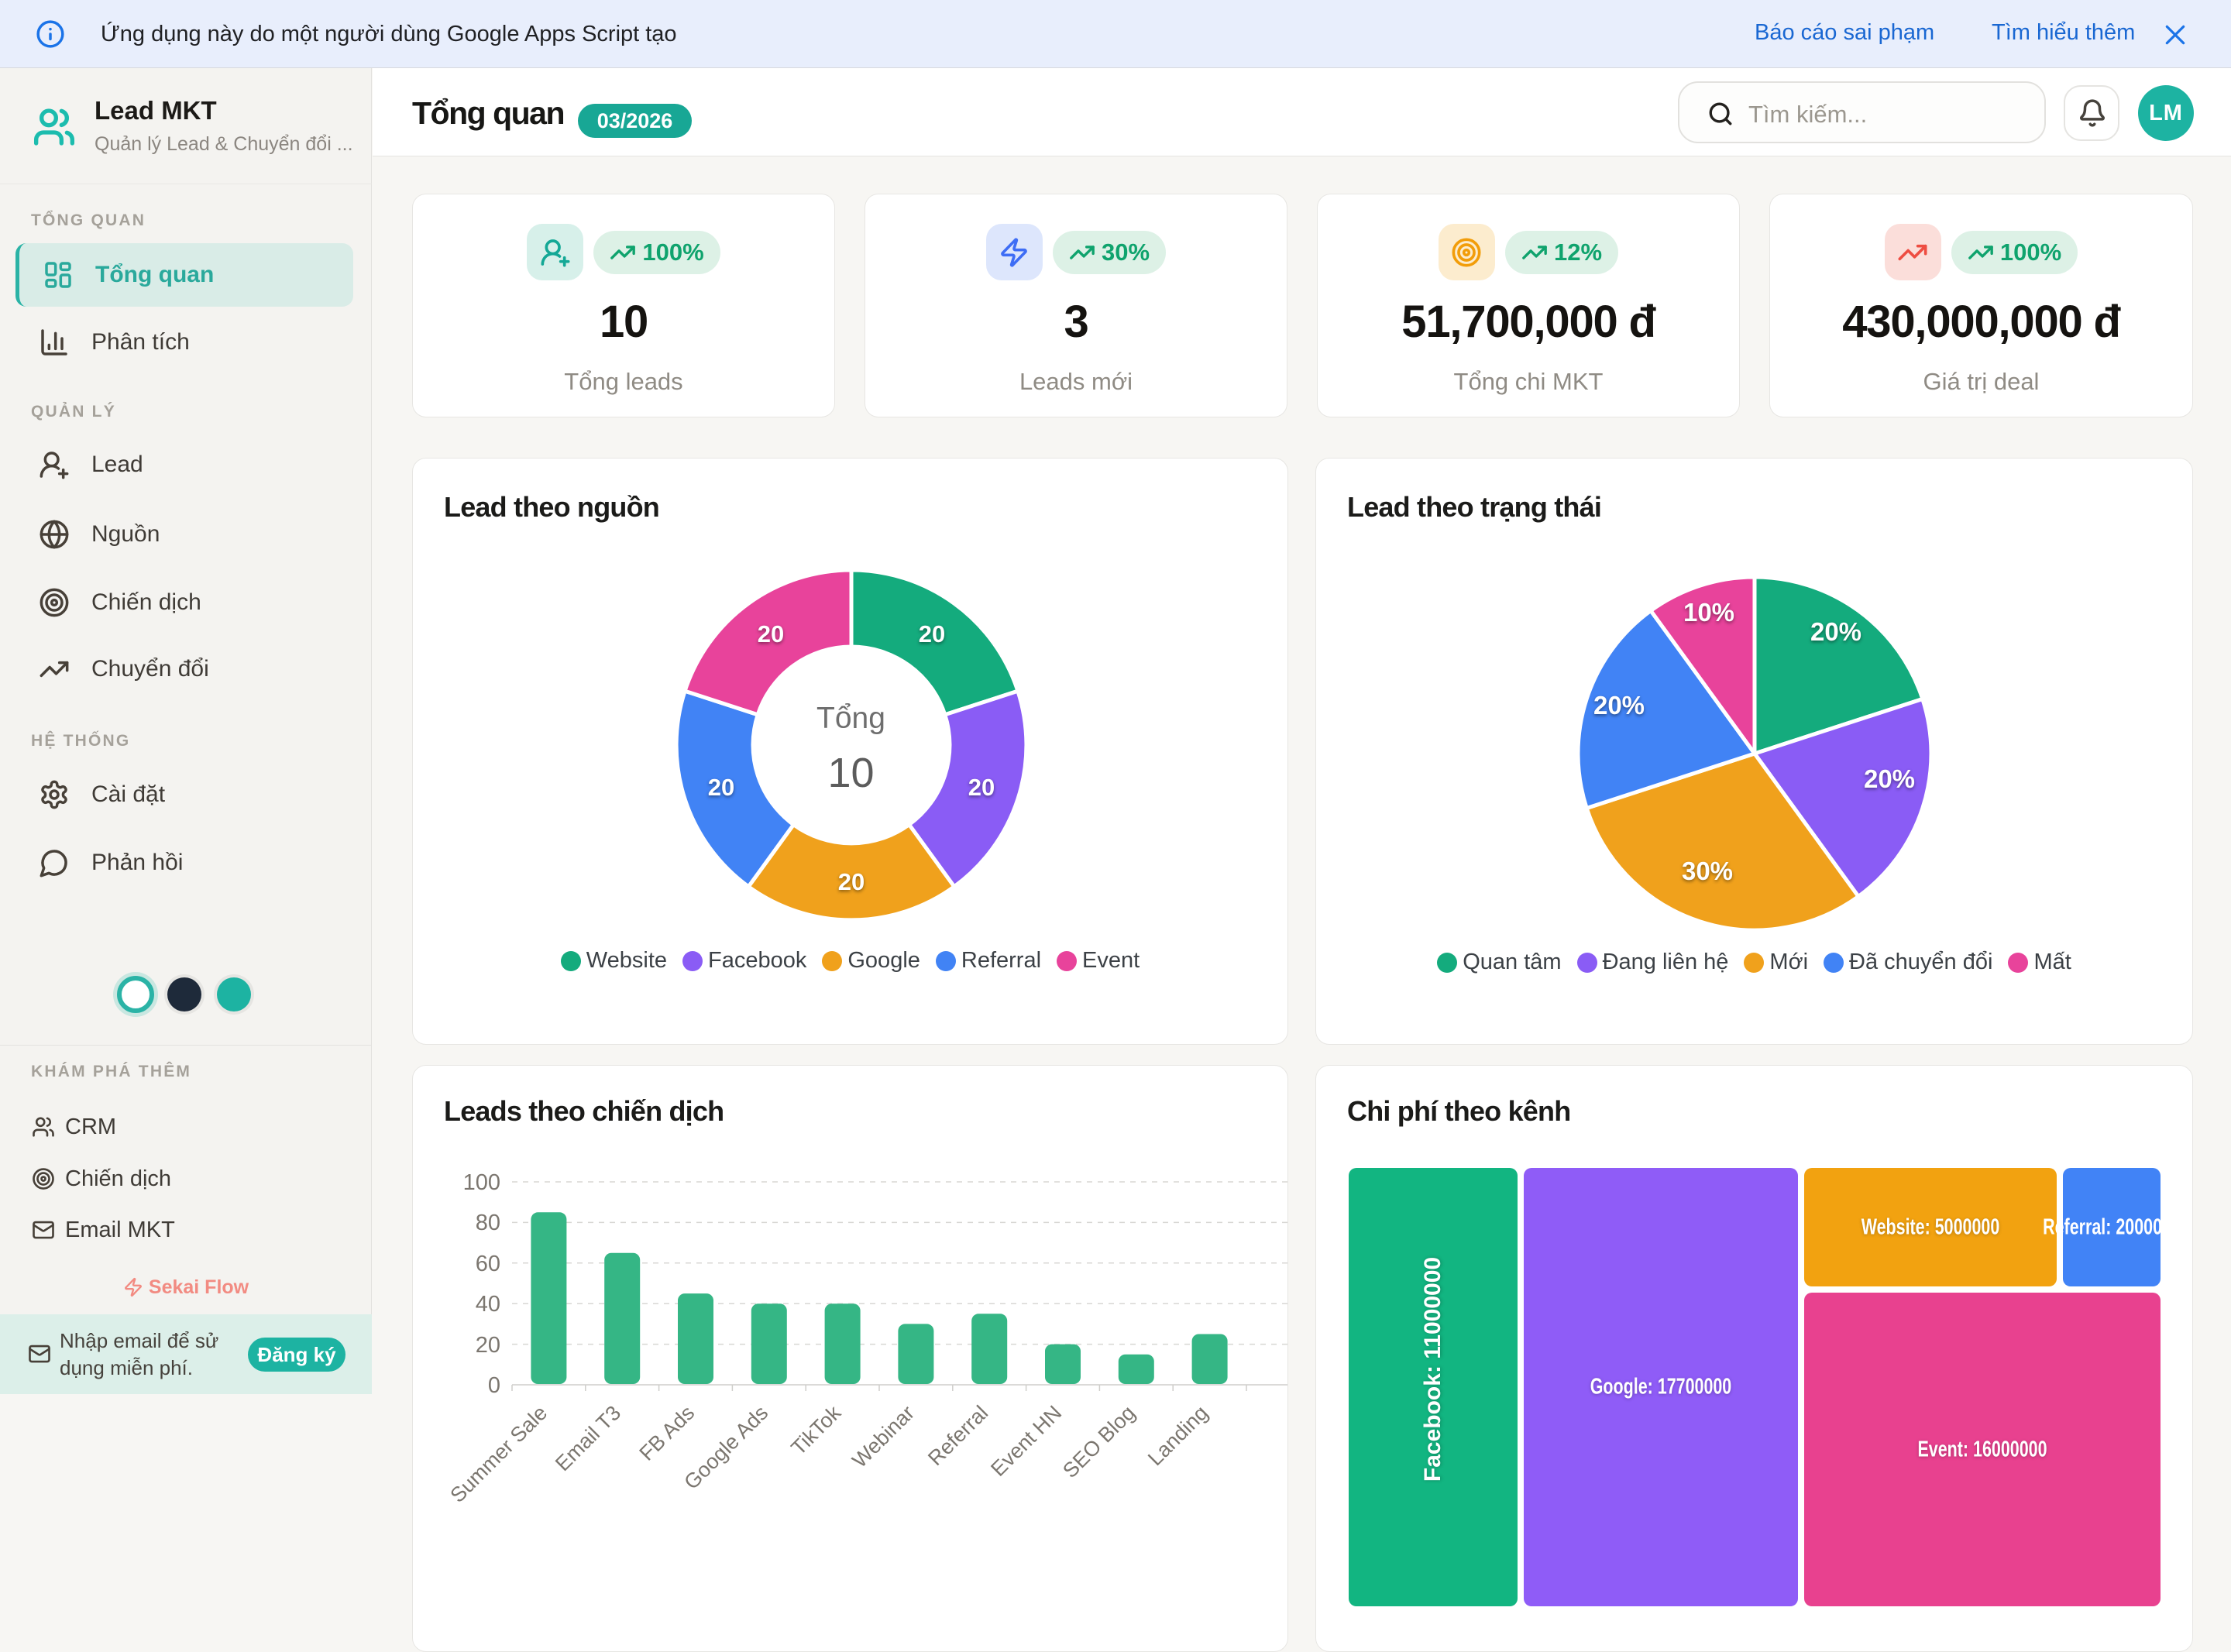 The height and width of the screenshot is (1652, 2231). What do you see at coordinates (957, 1435) in the screenshot?
I see `svg-text: Referral` at bounding box center [957, 1435].